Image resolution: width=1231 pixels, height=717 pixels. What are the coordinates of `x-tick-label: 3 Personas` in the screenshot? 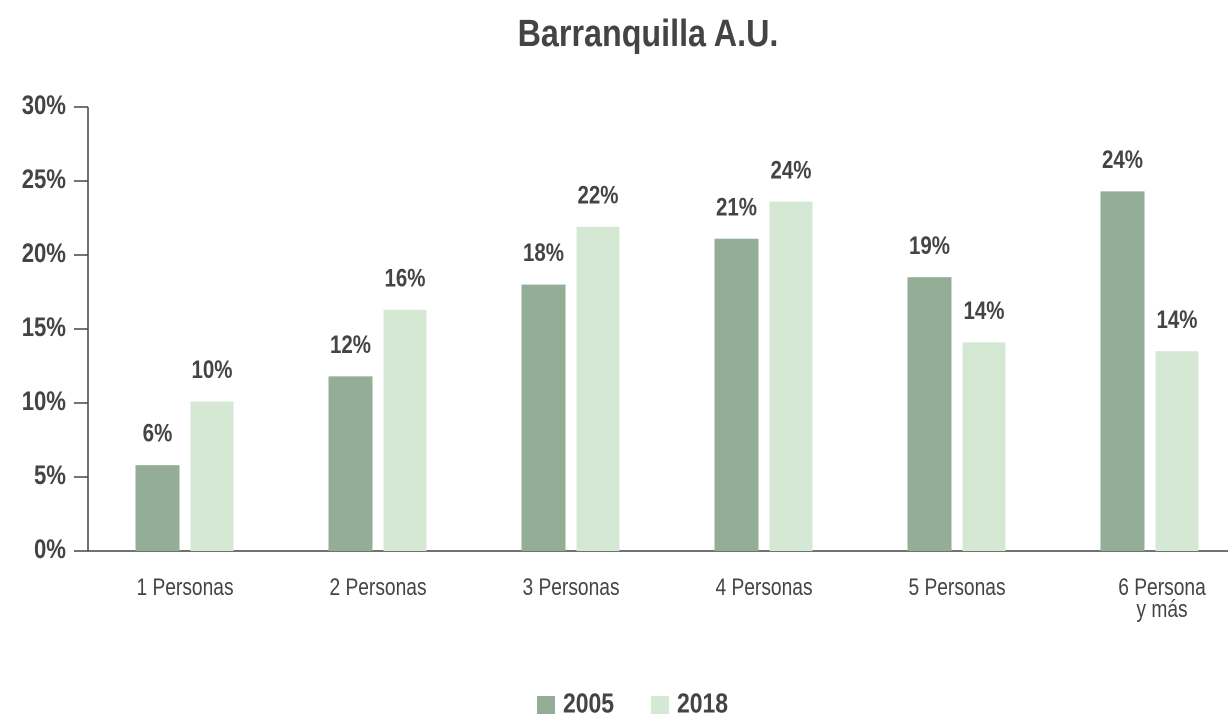 It's located at (570, 587).